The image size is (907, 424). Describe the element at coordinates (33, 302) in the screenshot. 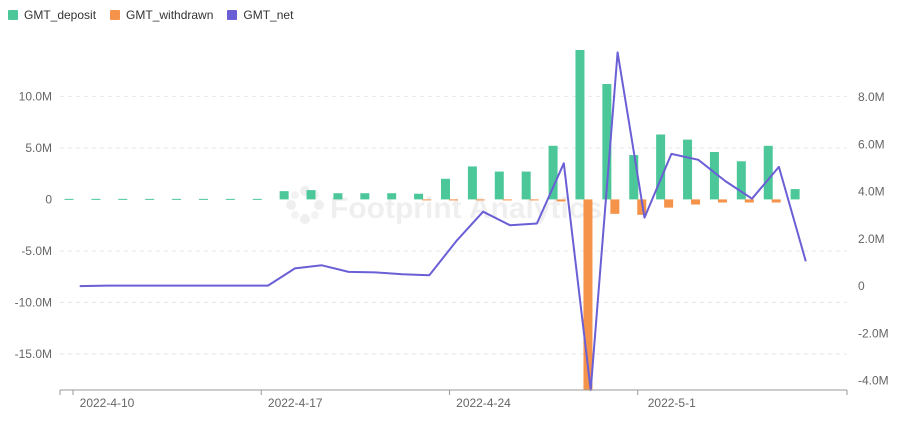

I see `y-left-tick-label: -10.0M` at that location.